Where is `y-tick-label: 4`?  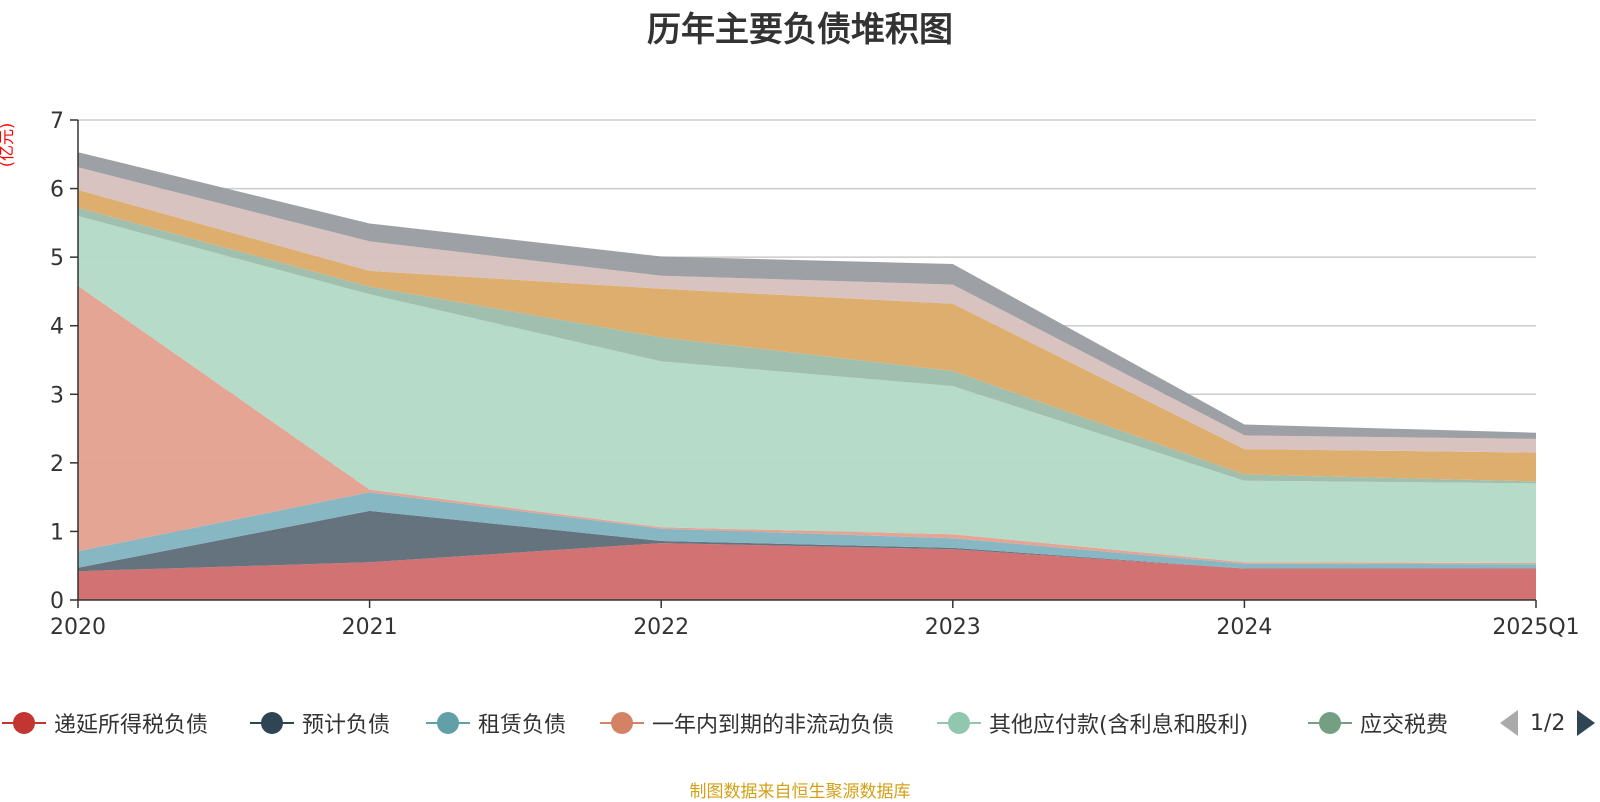 y-tick-label: 4 is located at coordinates (57, 327).